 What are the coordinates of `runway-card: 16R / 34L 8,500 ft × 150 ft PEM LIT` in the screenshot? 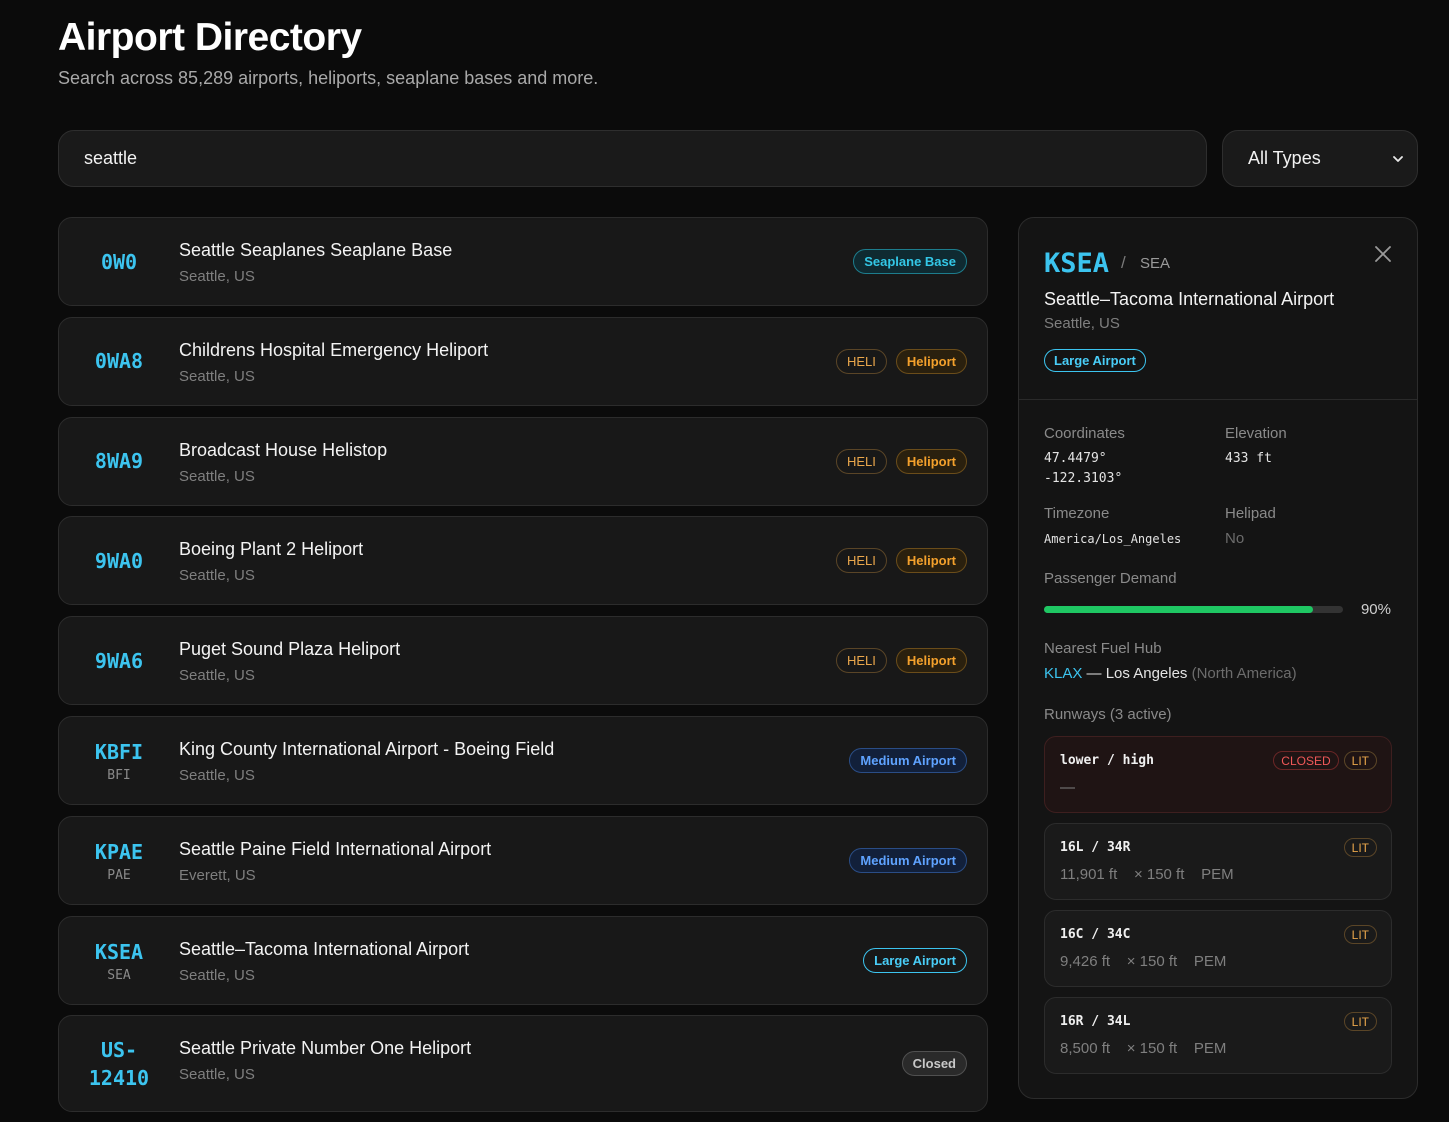 It's located at (1218, 1035).